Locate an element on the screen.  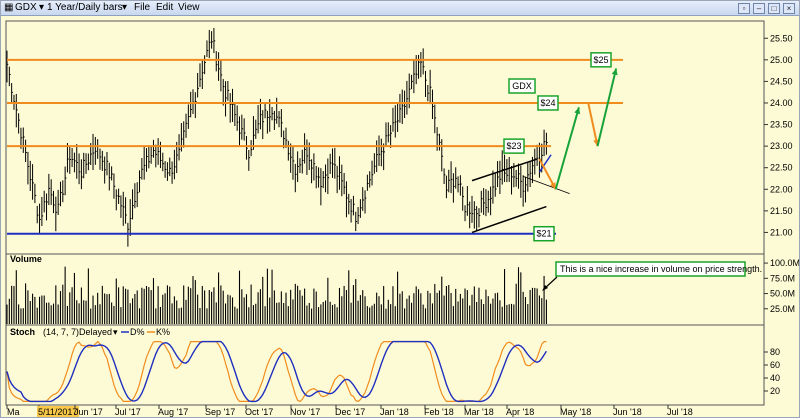
date-tick-label: 5/11/2017 is located at coordinates (57, 412).